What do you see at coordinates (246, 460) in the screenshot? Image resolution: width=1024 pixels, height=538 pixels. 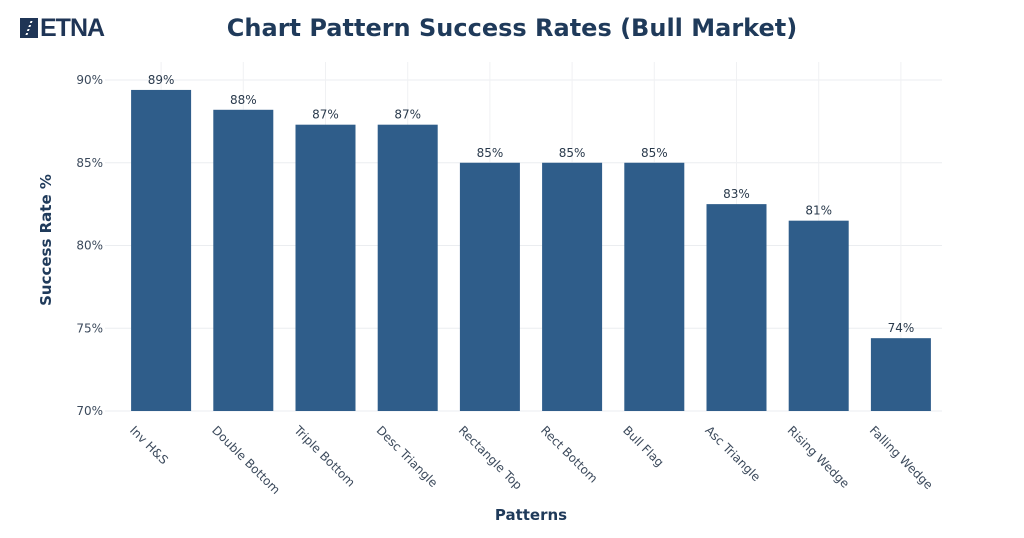 I see `x-tick-label: Double Bottom` at bounding box center [246, 460].